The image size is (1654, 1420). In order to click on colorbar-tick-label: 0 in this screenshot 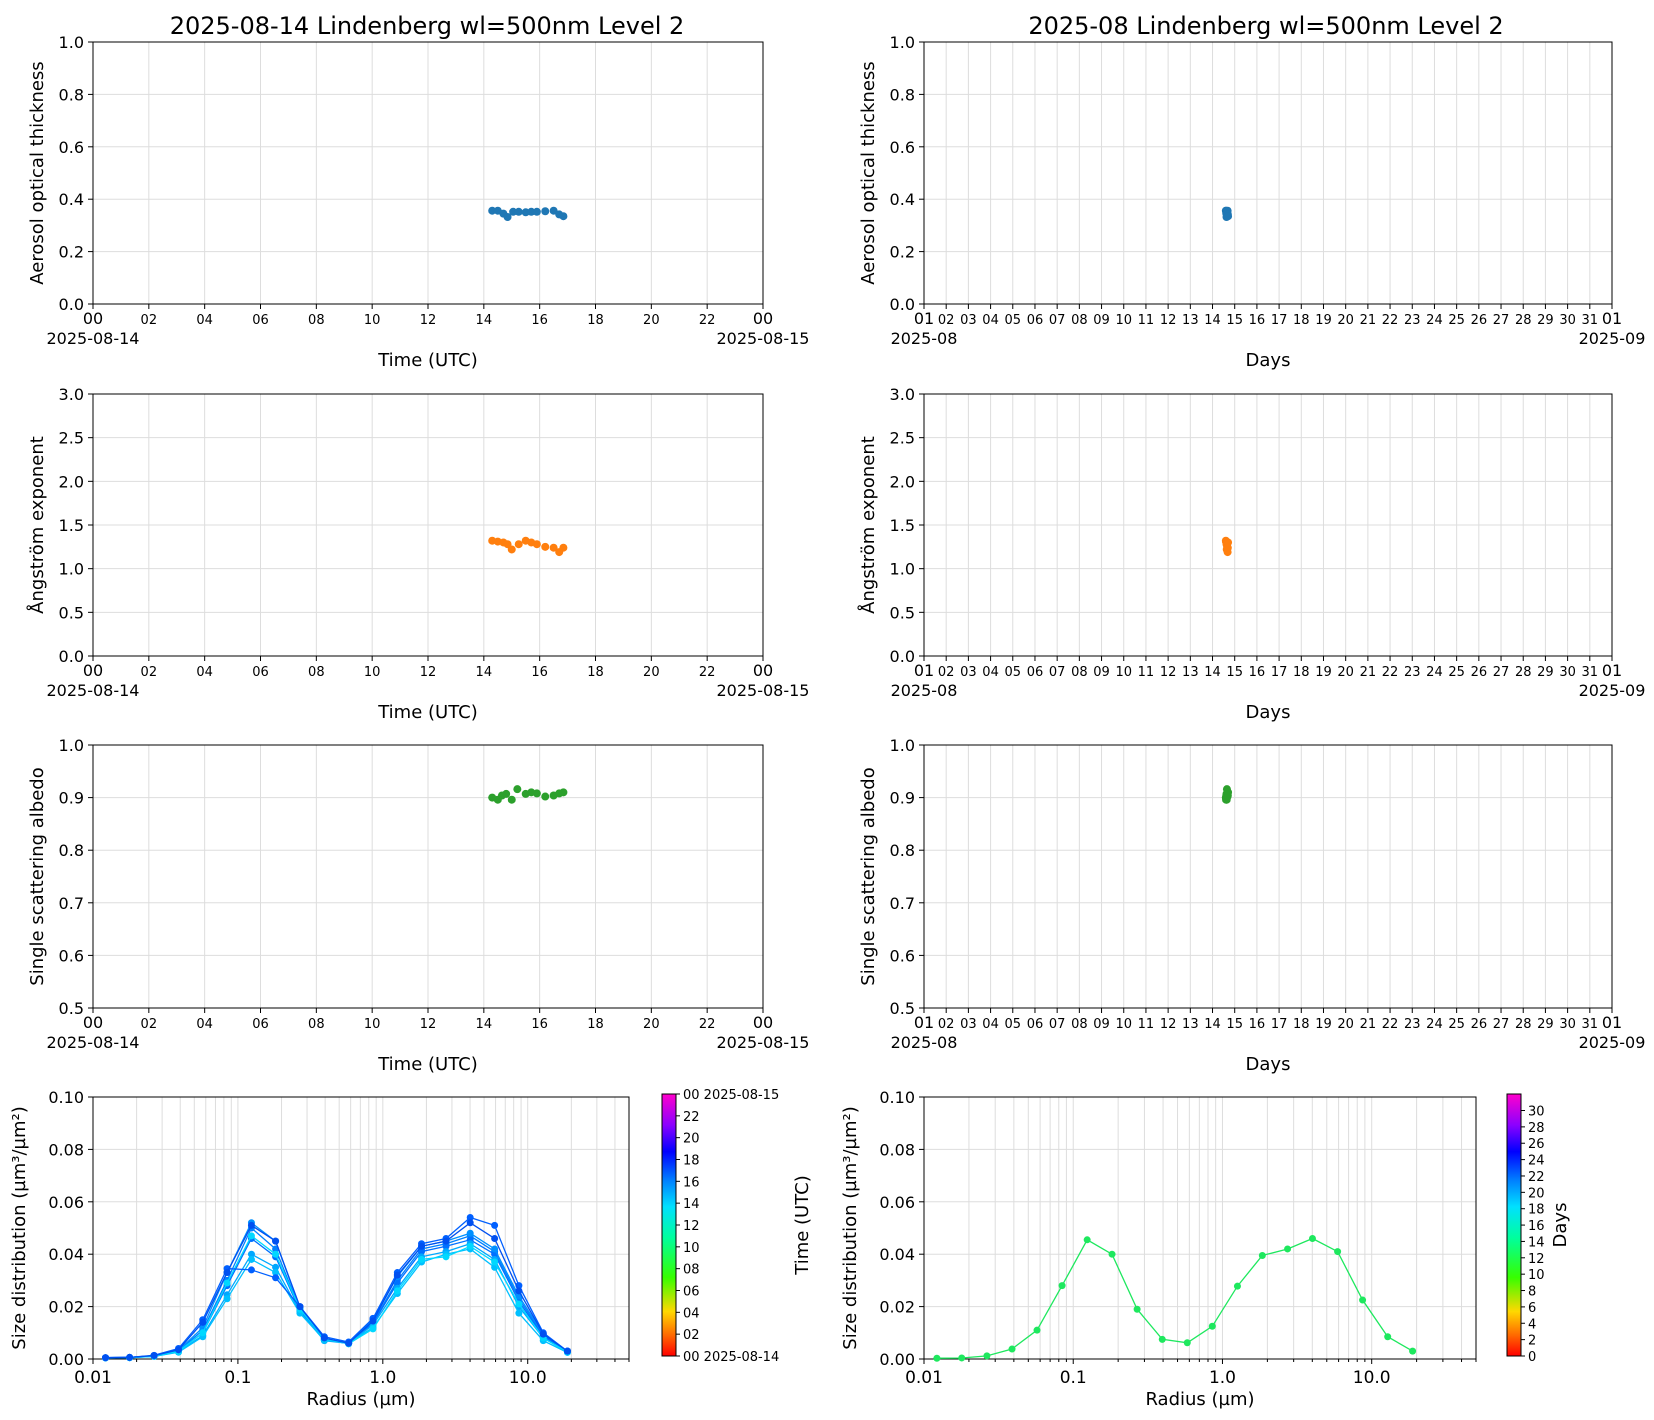, I will do `click(1532, 1357)`.